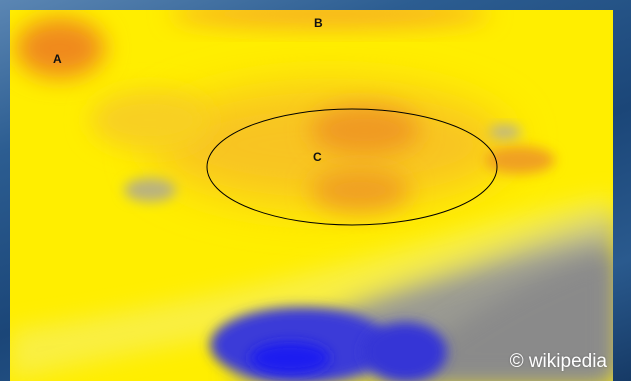 The width and height of the screenshot is (631, 381). Describe the element at coordinates (330, 19) in the screenshot. I see `warm-region-b` at that location.